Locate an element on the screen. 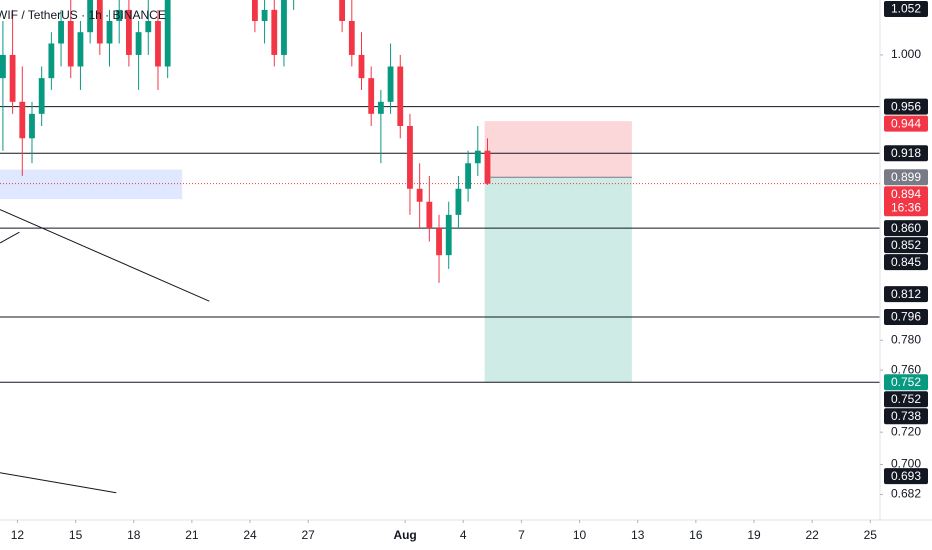 This screenshot has width=932, height=550. price-label: 0.956 is located at coordinates (906, 106).